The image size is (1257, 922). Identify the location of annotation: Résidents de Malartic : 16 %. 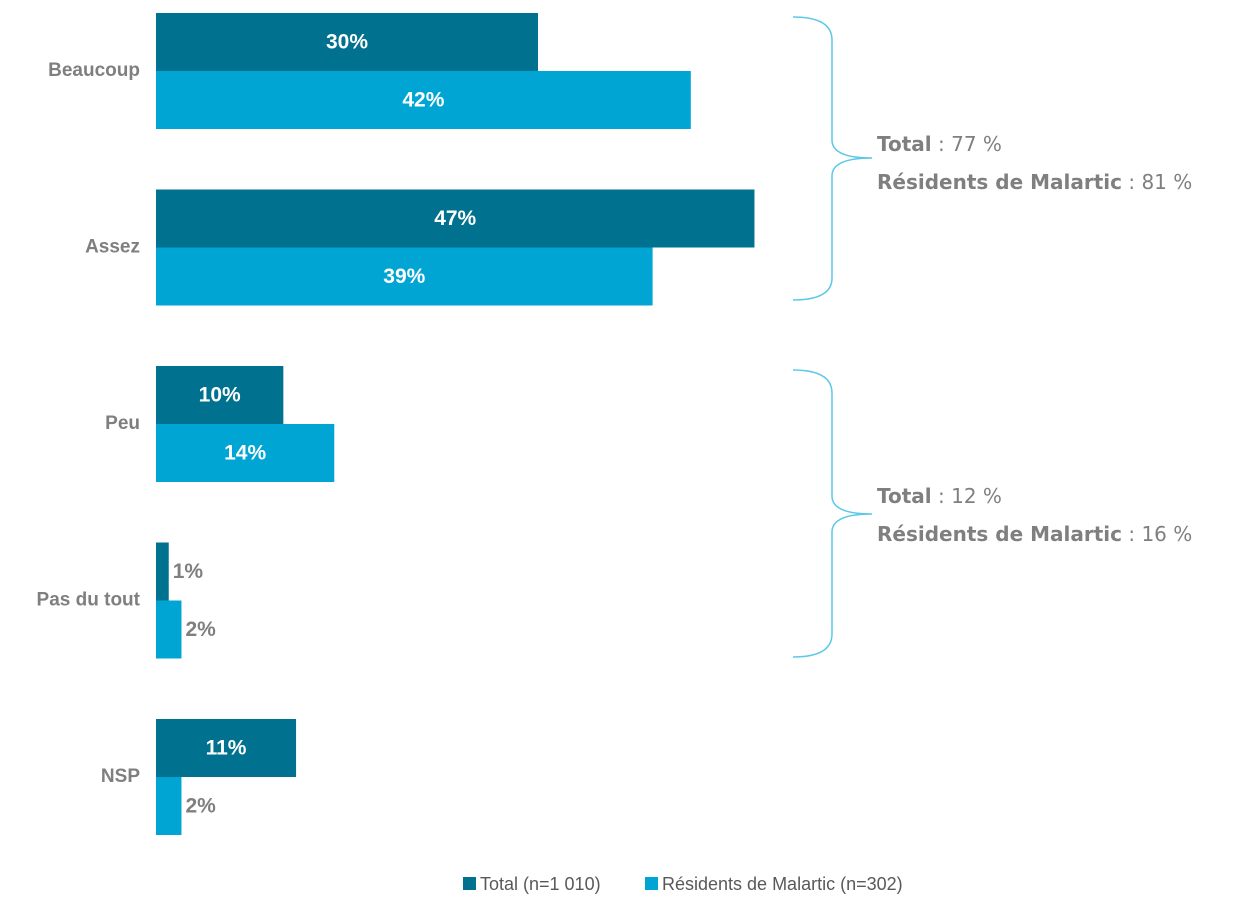
(1034, 534).